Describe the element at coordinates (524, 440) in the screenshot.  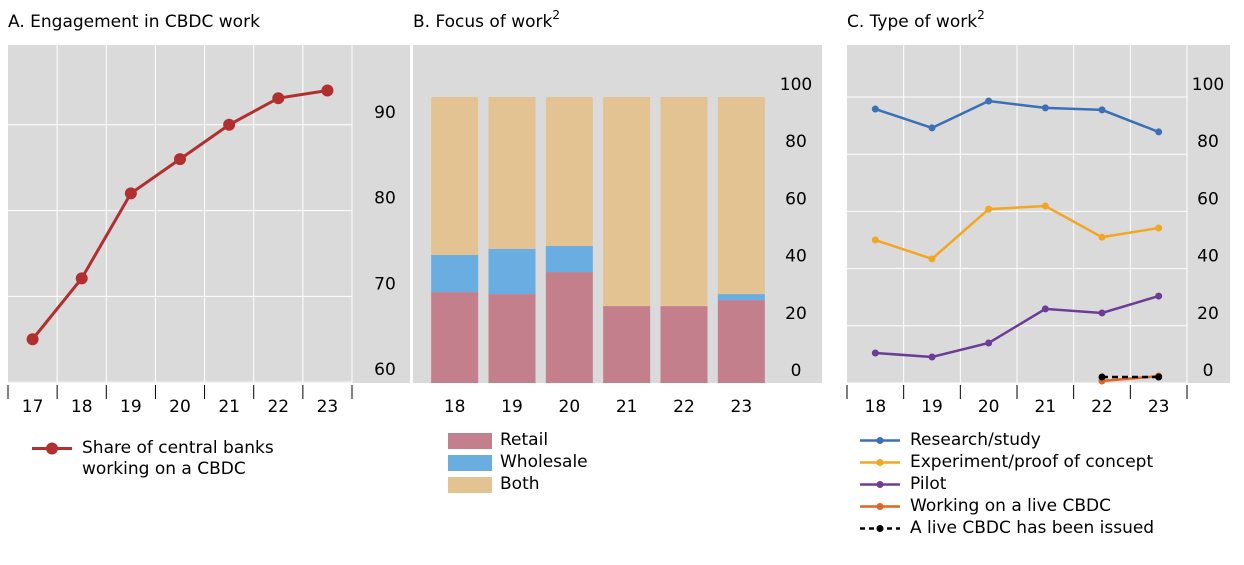
I see `legend-label: Retail` at that location.